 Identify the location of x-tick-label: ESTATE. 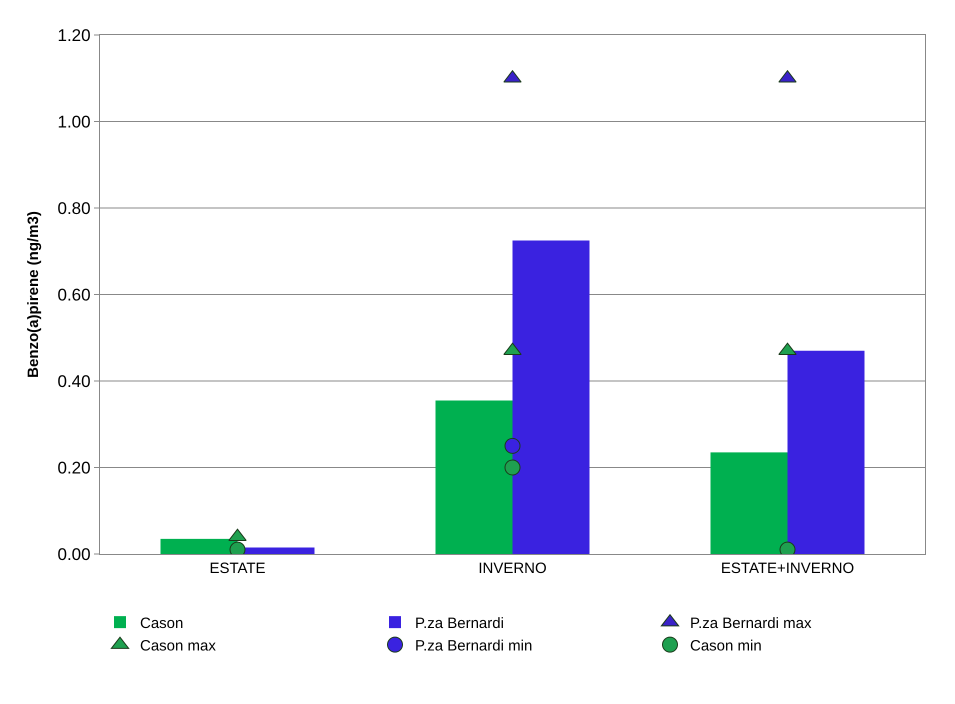
(237, 568).